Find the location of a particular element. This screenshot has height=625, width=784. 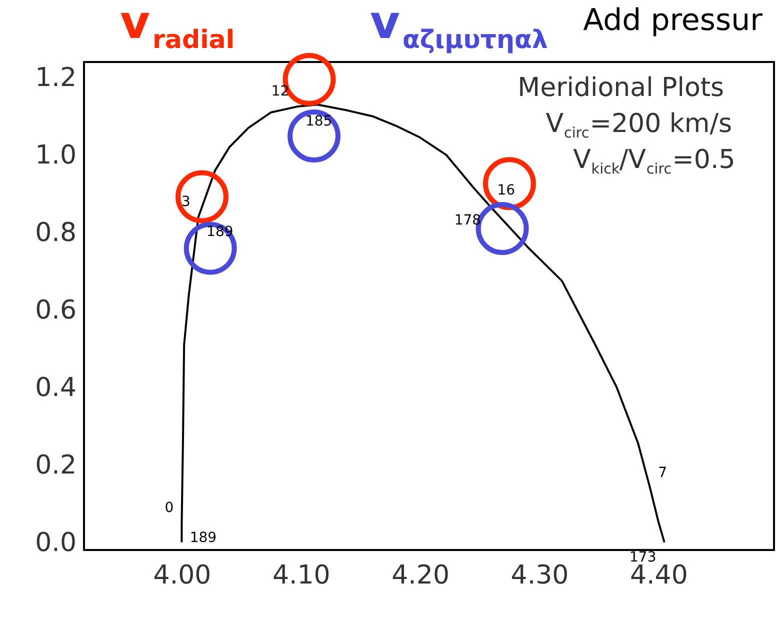

y-tick-label: 0.8 is located at coordinates (55, 233).